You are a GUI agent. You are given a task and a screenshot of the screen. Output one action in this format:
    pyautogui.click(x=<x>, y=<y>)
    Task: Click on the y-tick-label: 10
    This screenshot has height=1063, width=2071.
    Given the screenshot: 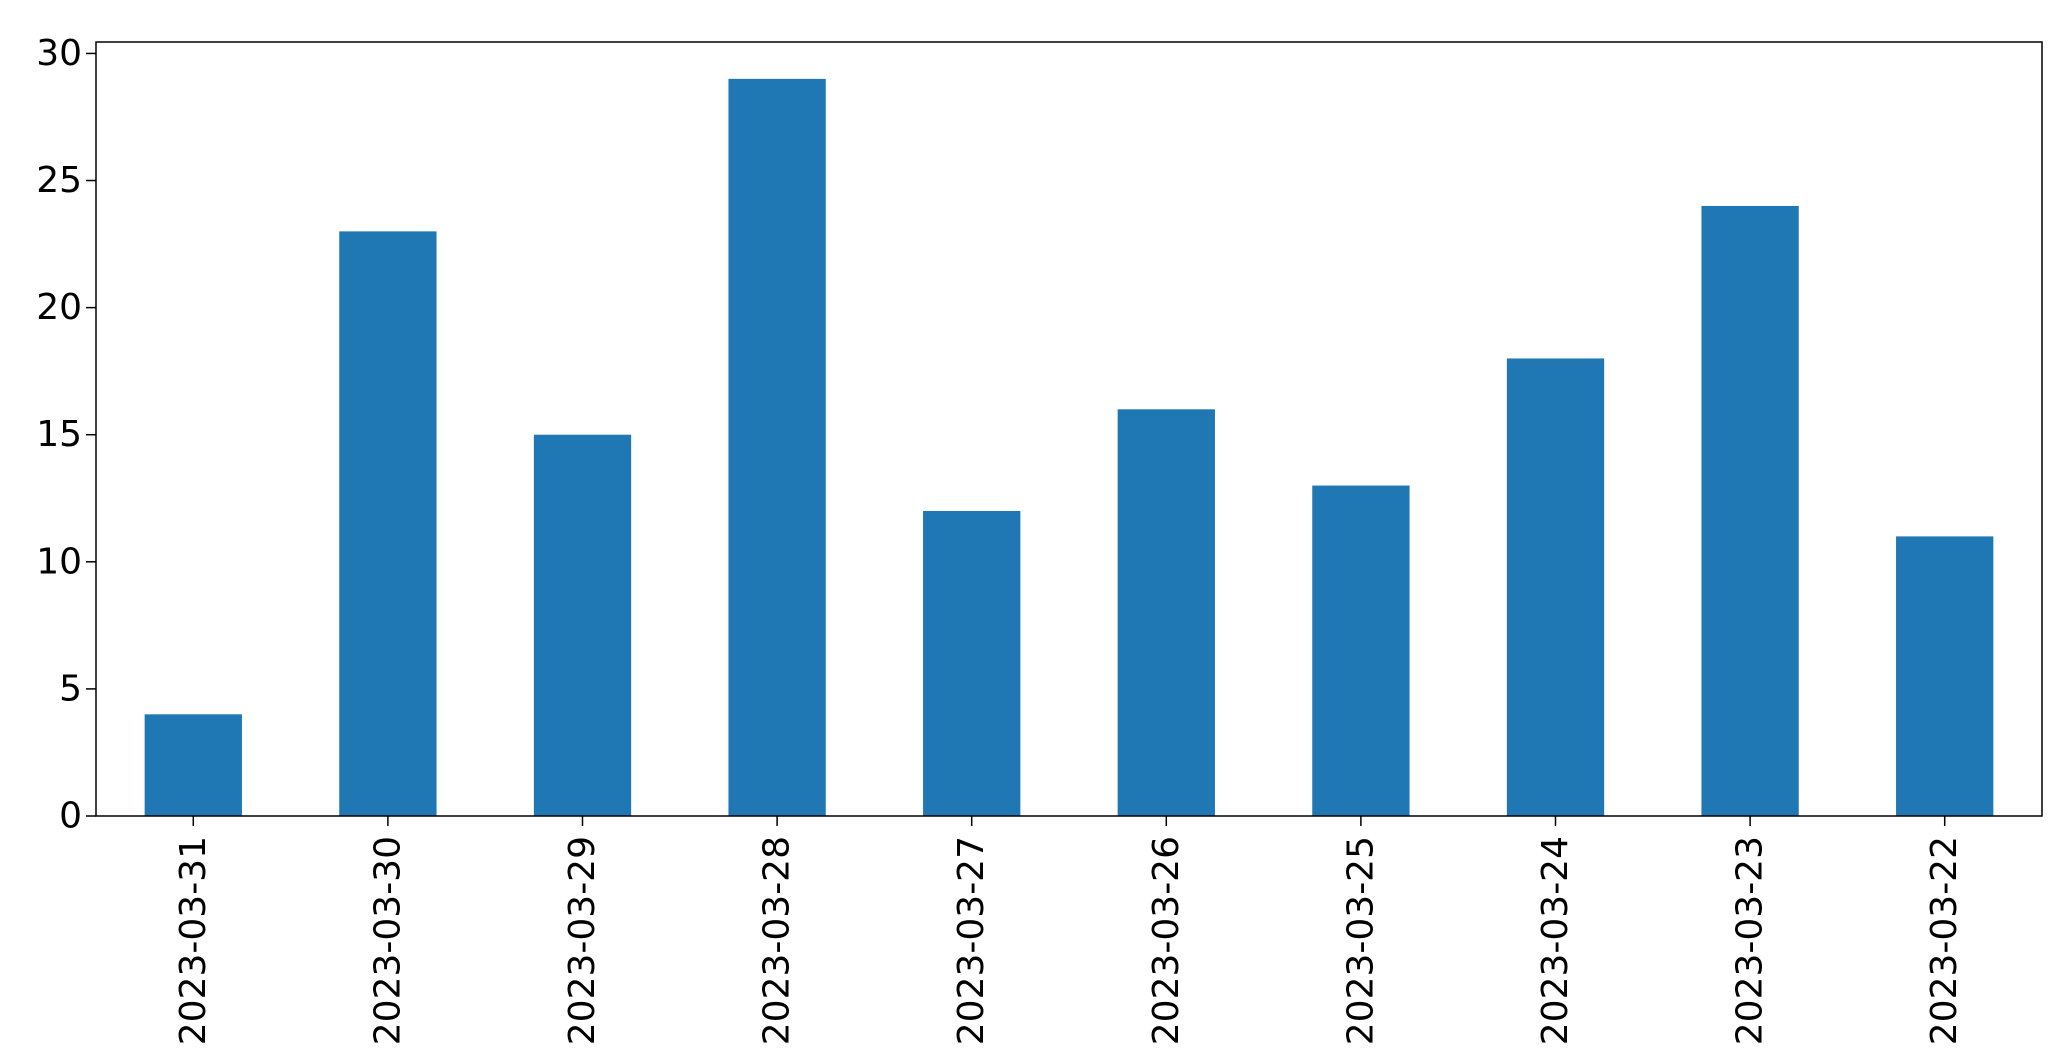 What is the action you would take?
    pyautogui.click(x=59, y=561)
    